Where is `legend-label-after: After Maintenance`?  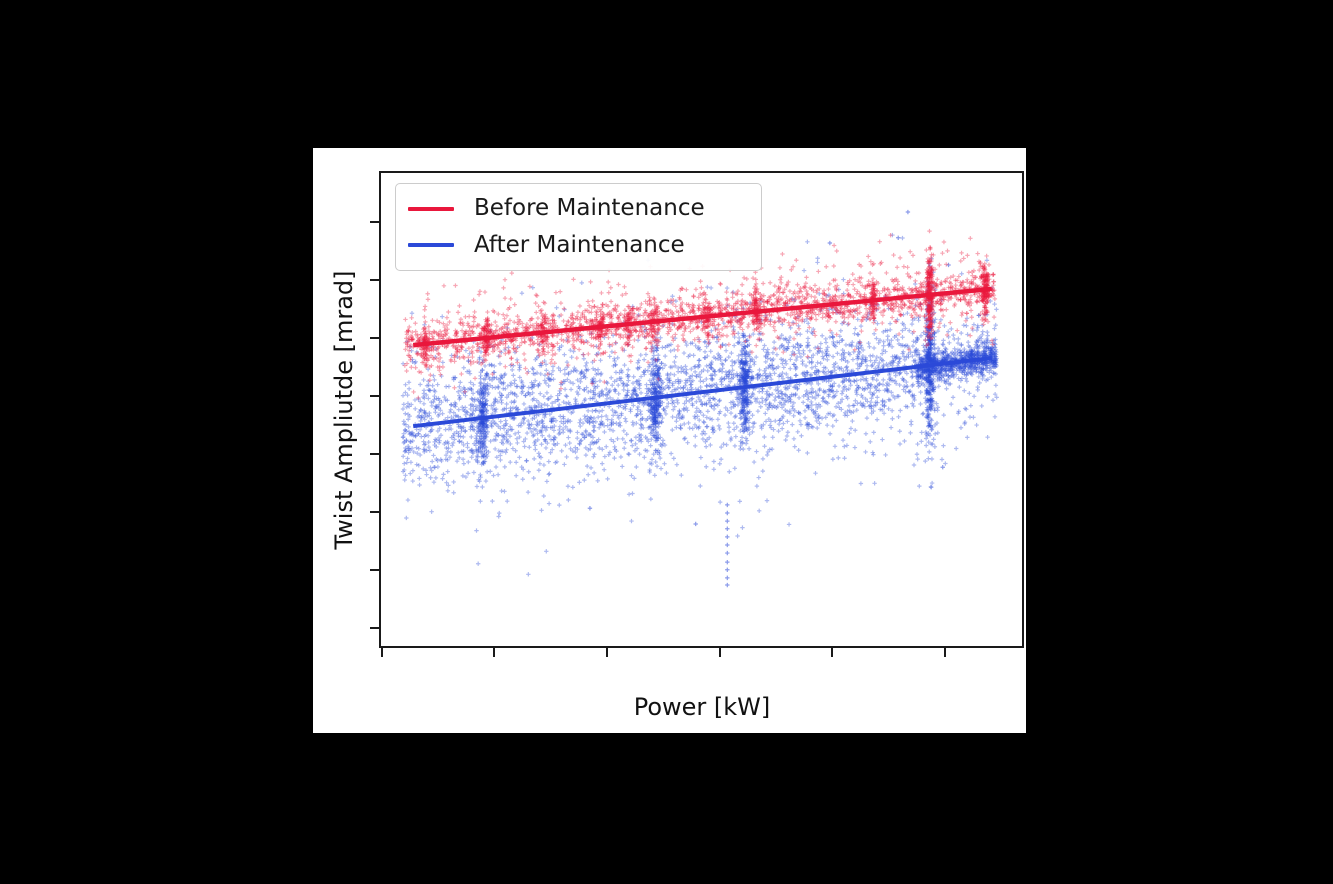
legend-label-after: After Maintenance is located at coordinates (579, 244).